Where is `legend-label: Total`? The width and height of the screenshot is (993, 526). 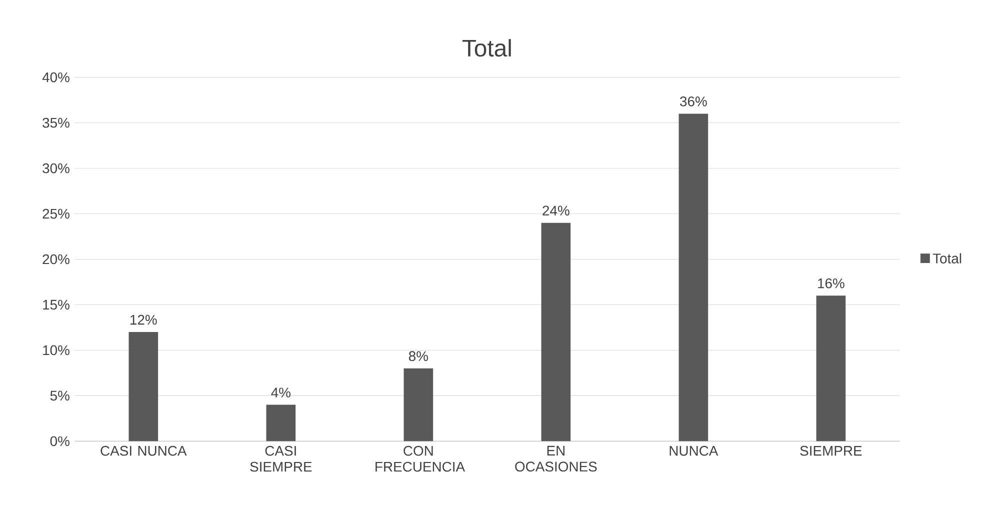
legend-label: Total is located at coordinates (947, 258).